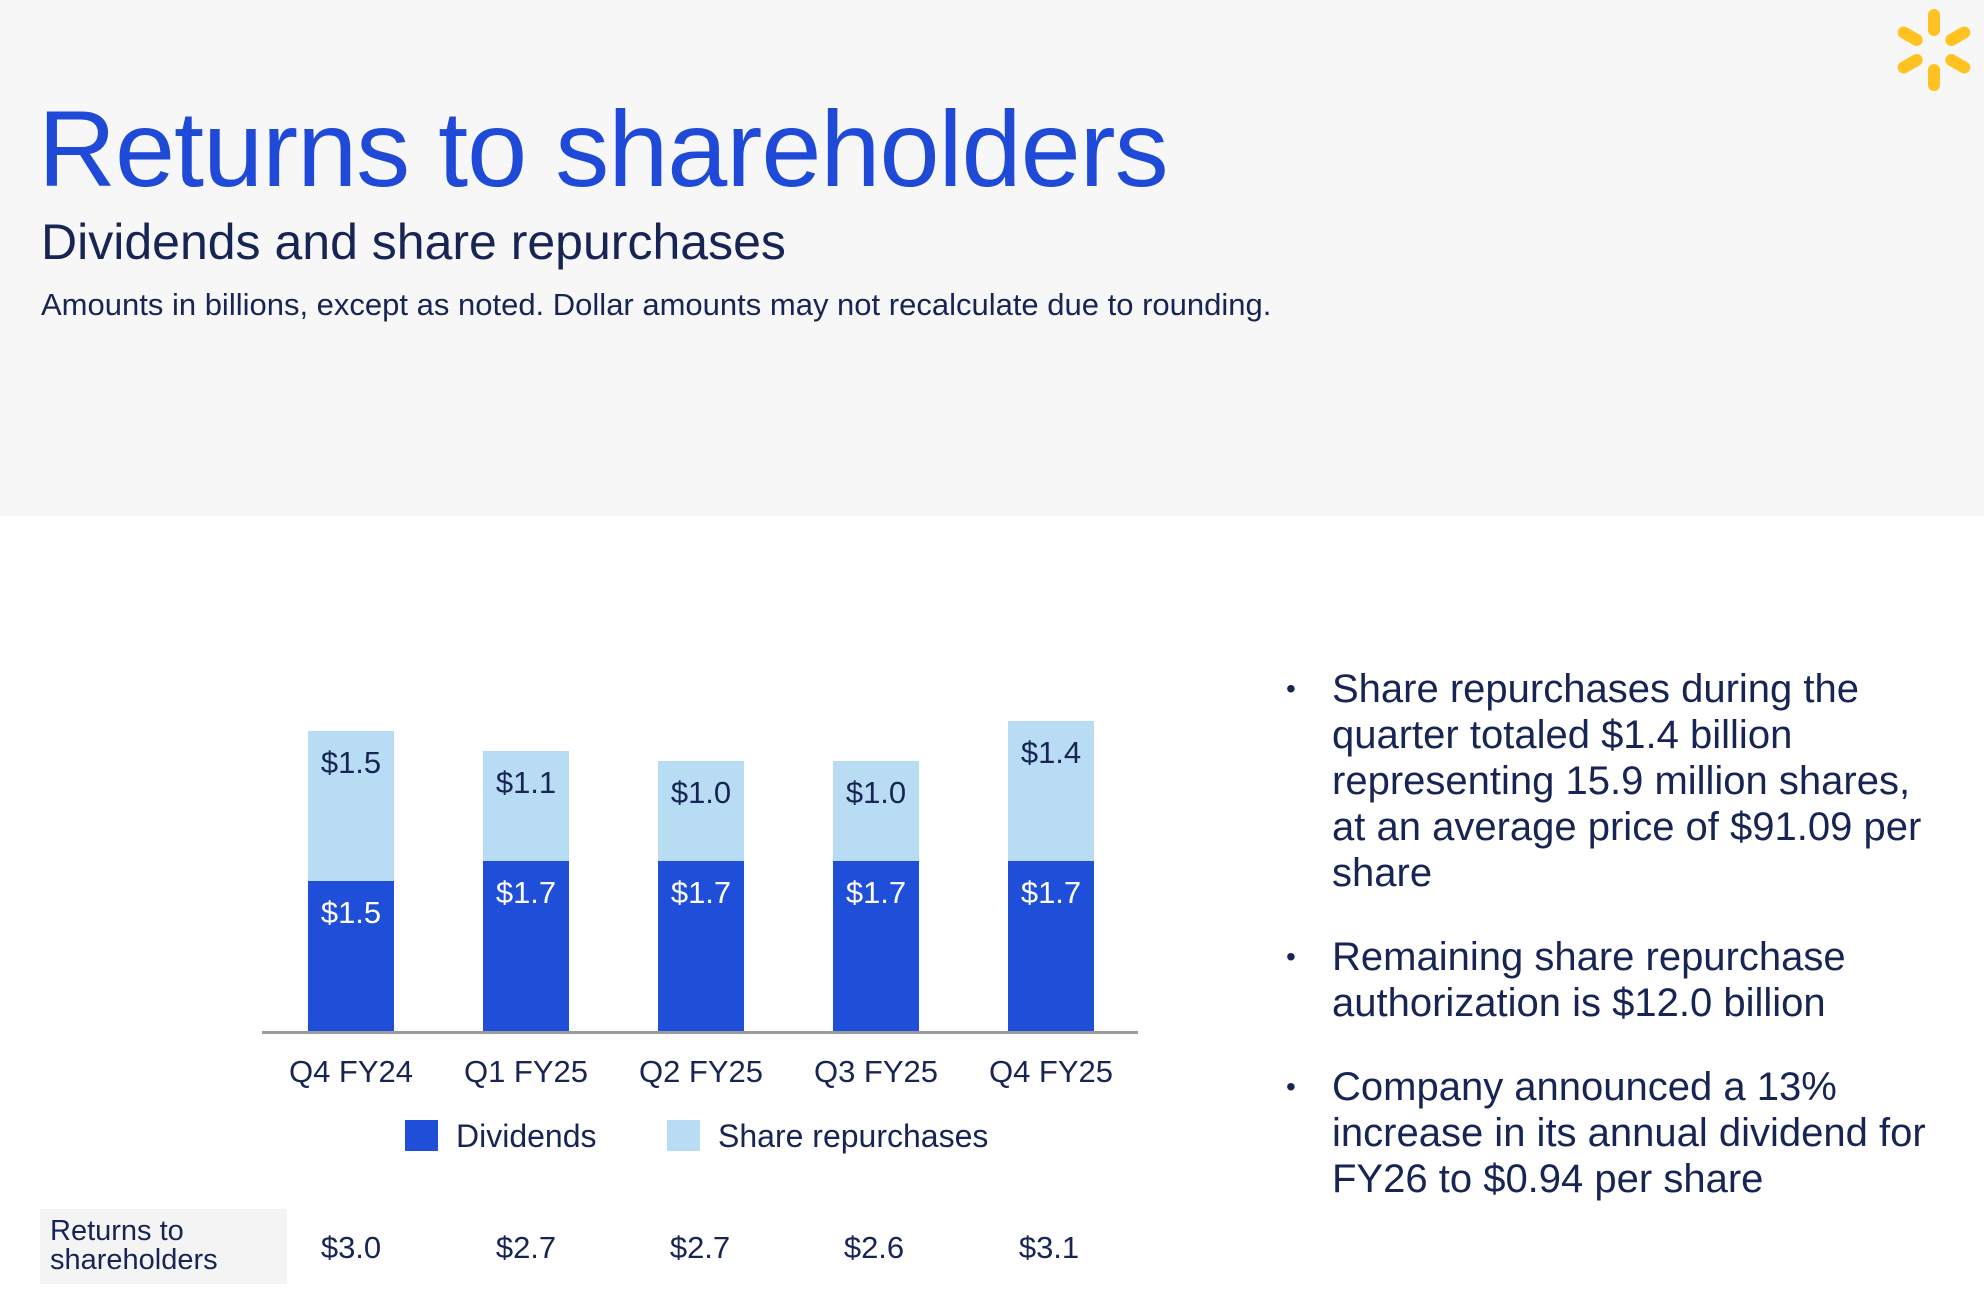 The width and height of the screenshot is (1984, 1316). What do you see at coordinates (526, 1071) in the screenshot?
I see `category-tick-label: Q1 FY25` at bounding box center [526, 1071].